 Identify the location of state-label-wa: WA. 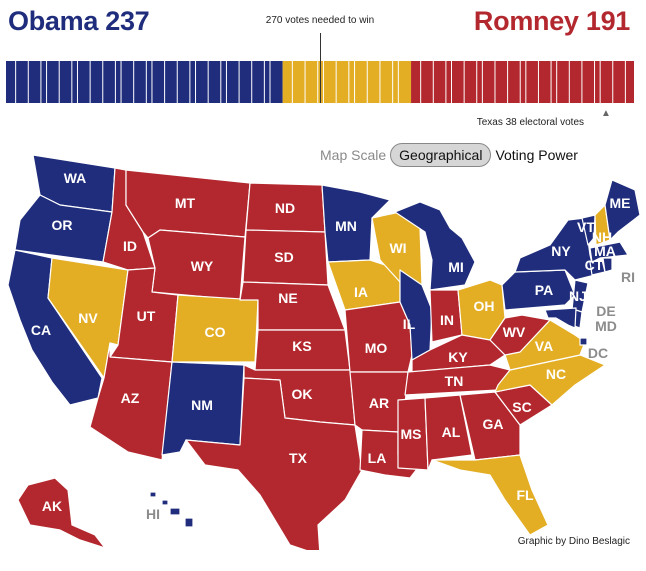
(75, 178).